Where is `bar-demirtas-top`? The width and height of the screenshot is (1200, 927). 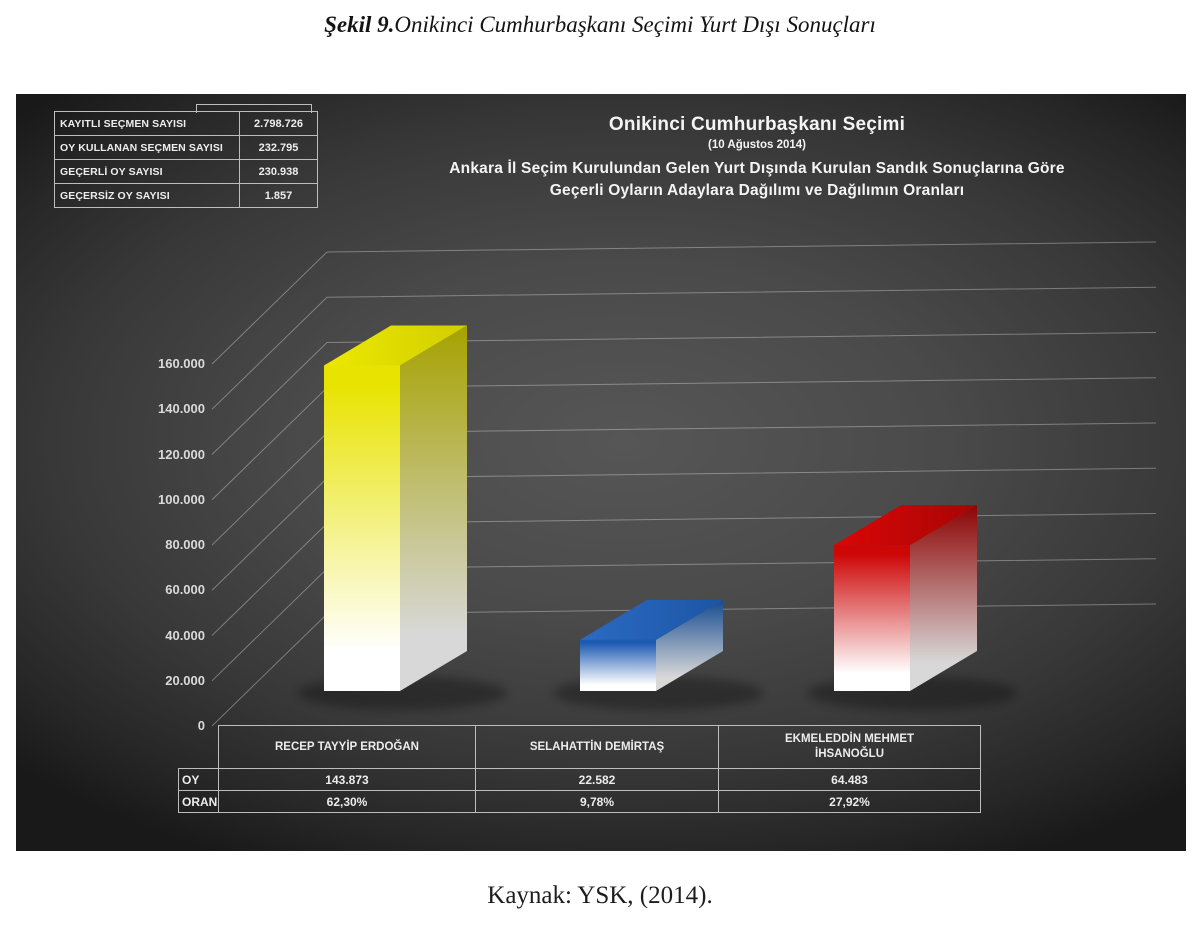 bar-demirtas-top is located at coordinates (651, 619).